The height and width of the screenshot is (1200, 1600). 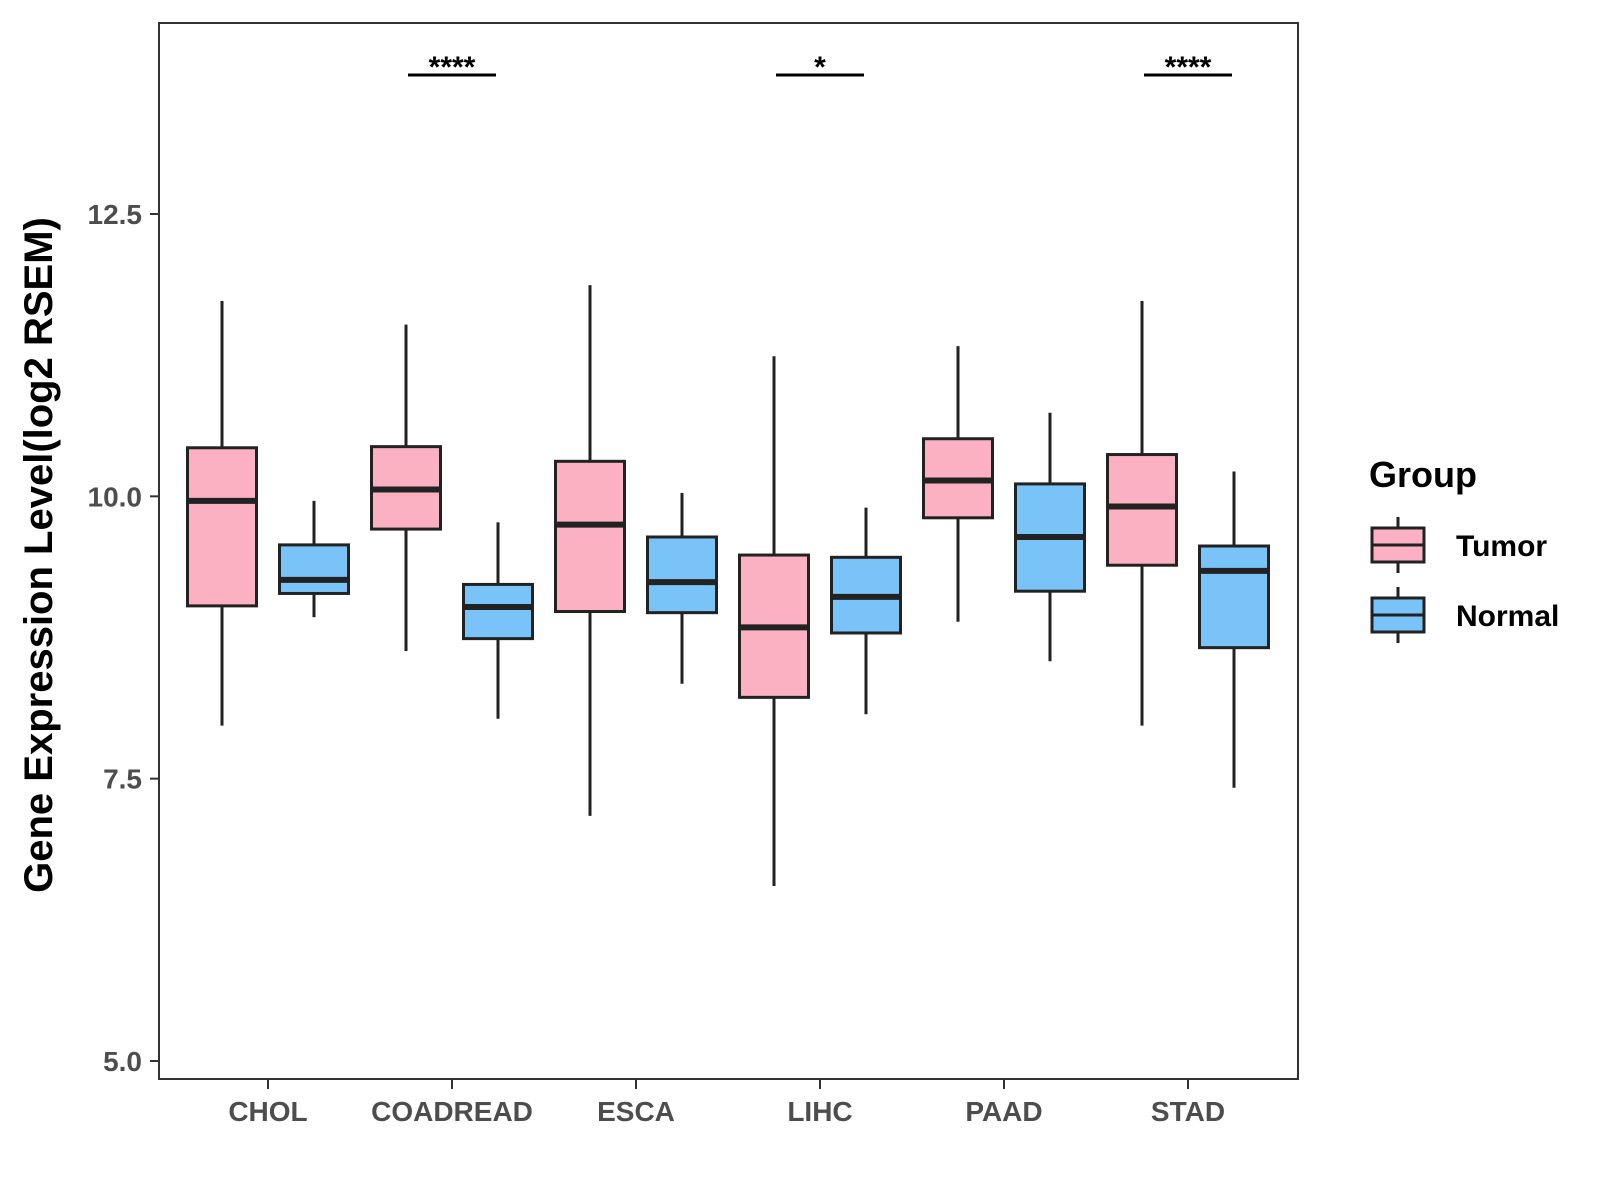 I want to click on box-tumor-esca, so click(x=590, y=550).